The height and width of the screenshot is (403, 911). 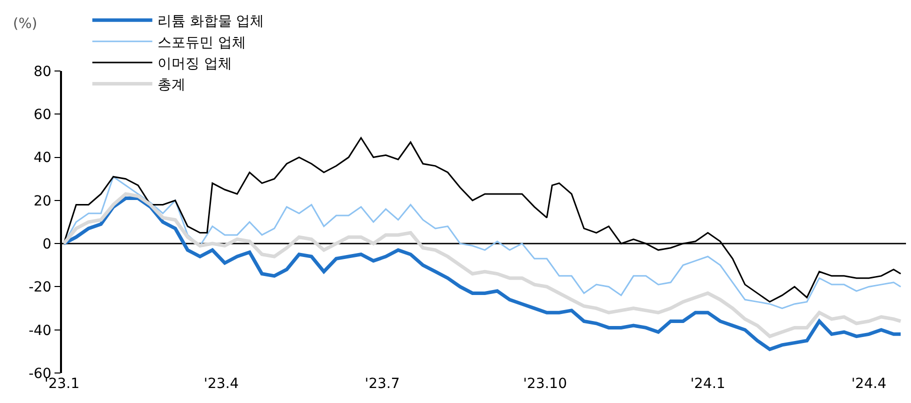 I want to click on y-tick-label: 20, so click(x=43, y=201).